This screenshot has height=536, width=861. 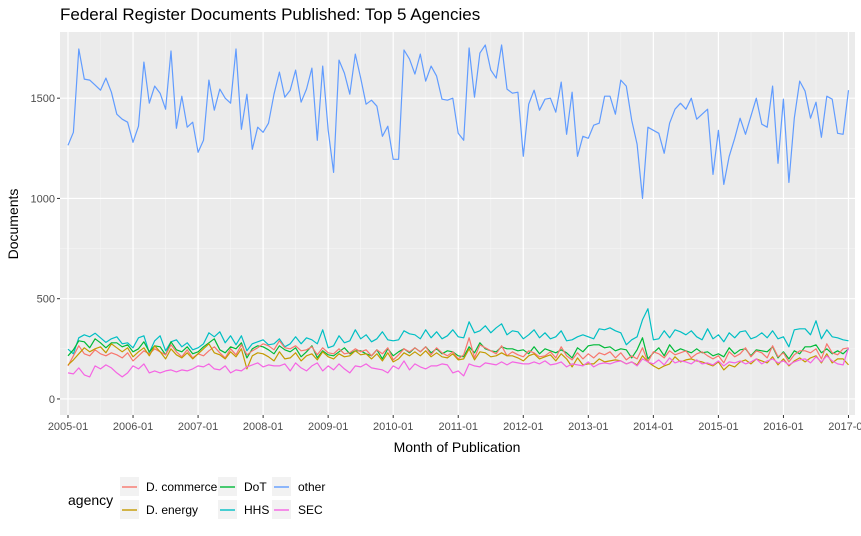 I want to click on y-tick-label: 500, so click(x=46, y=300).